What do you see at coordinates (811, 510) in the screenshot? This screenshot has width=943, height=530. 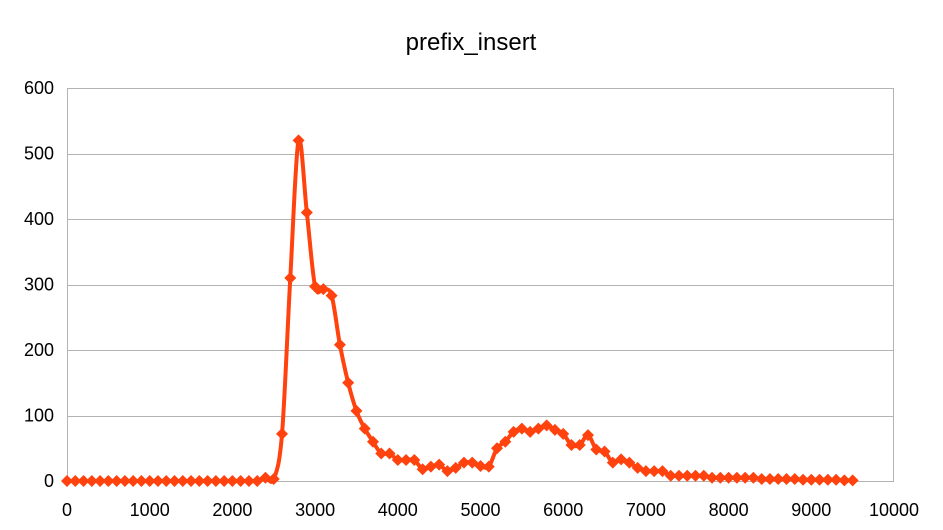 I see `x-tick-label: 9000` at bounding box center [811, 510].